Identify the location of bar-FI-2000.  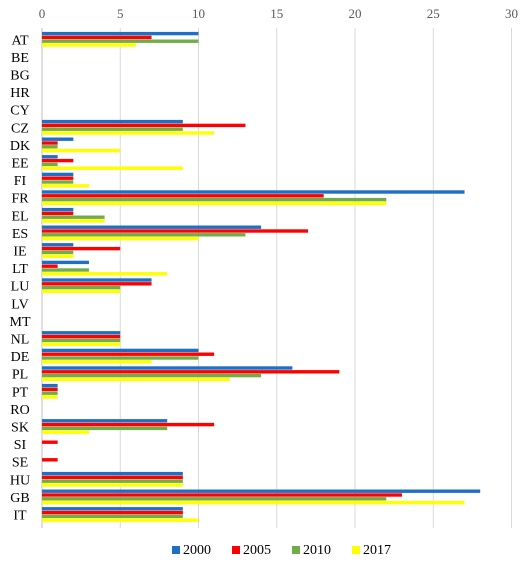
(58, 174).